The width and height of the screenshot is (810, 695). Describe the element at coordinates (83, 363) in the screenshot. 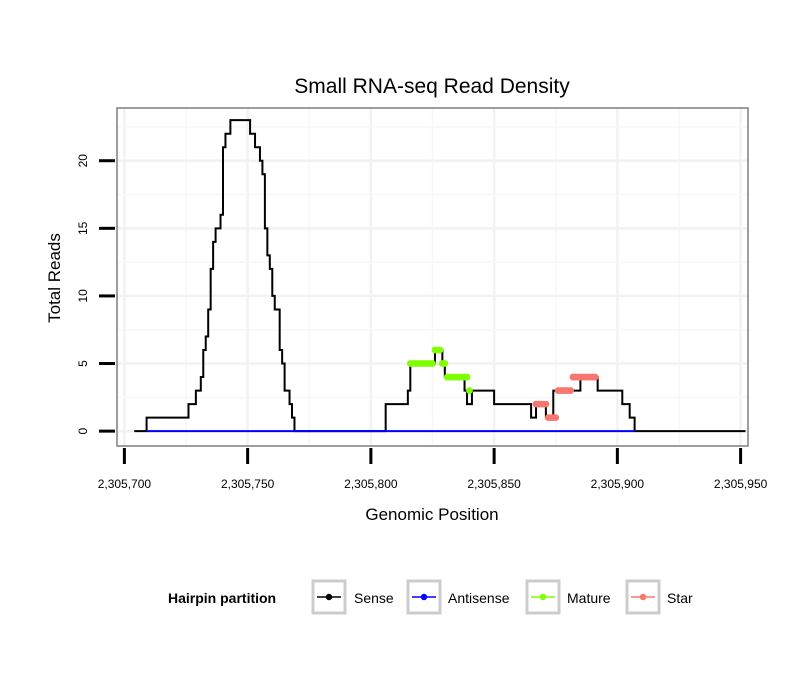

I see `y-tick-label: 5` at that location.